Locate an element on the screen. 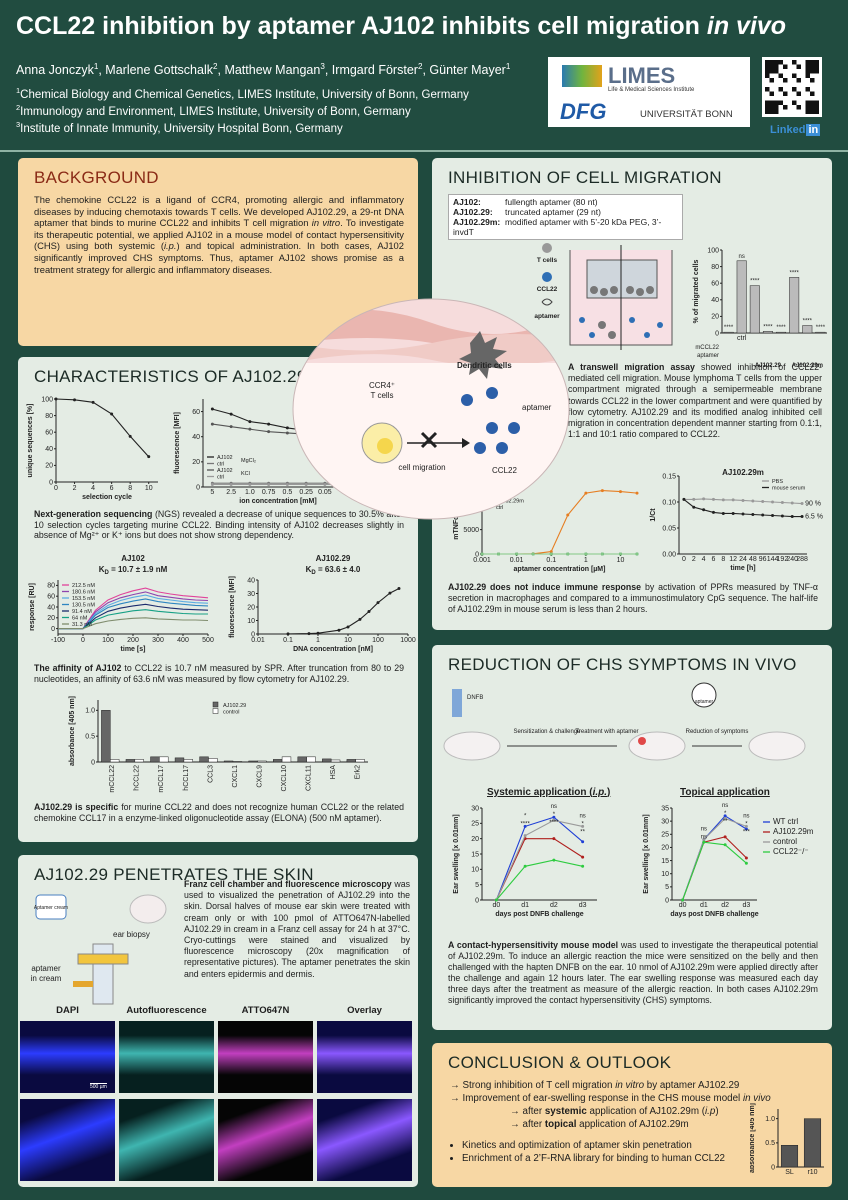  limes-sub: Life & Medical Sciences Institute is located at coordinates (651, 90).